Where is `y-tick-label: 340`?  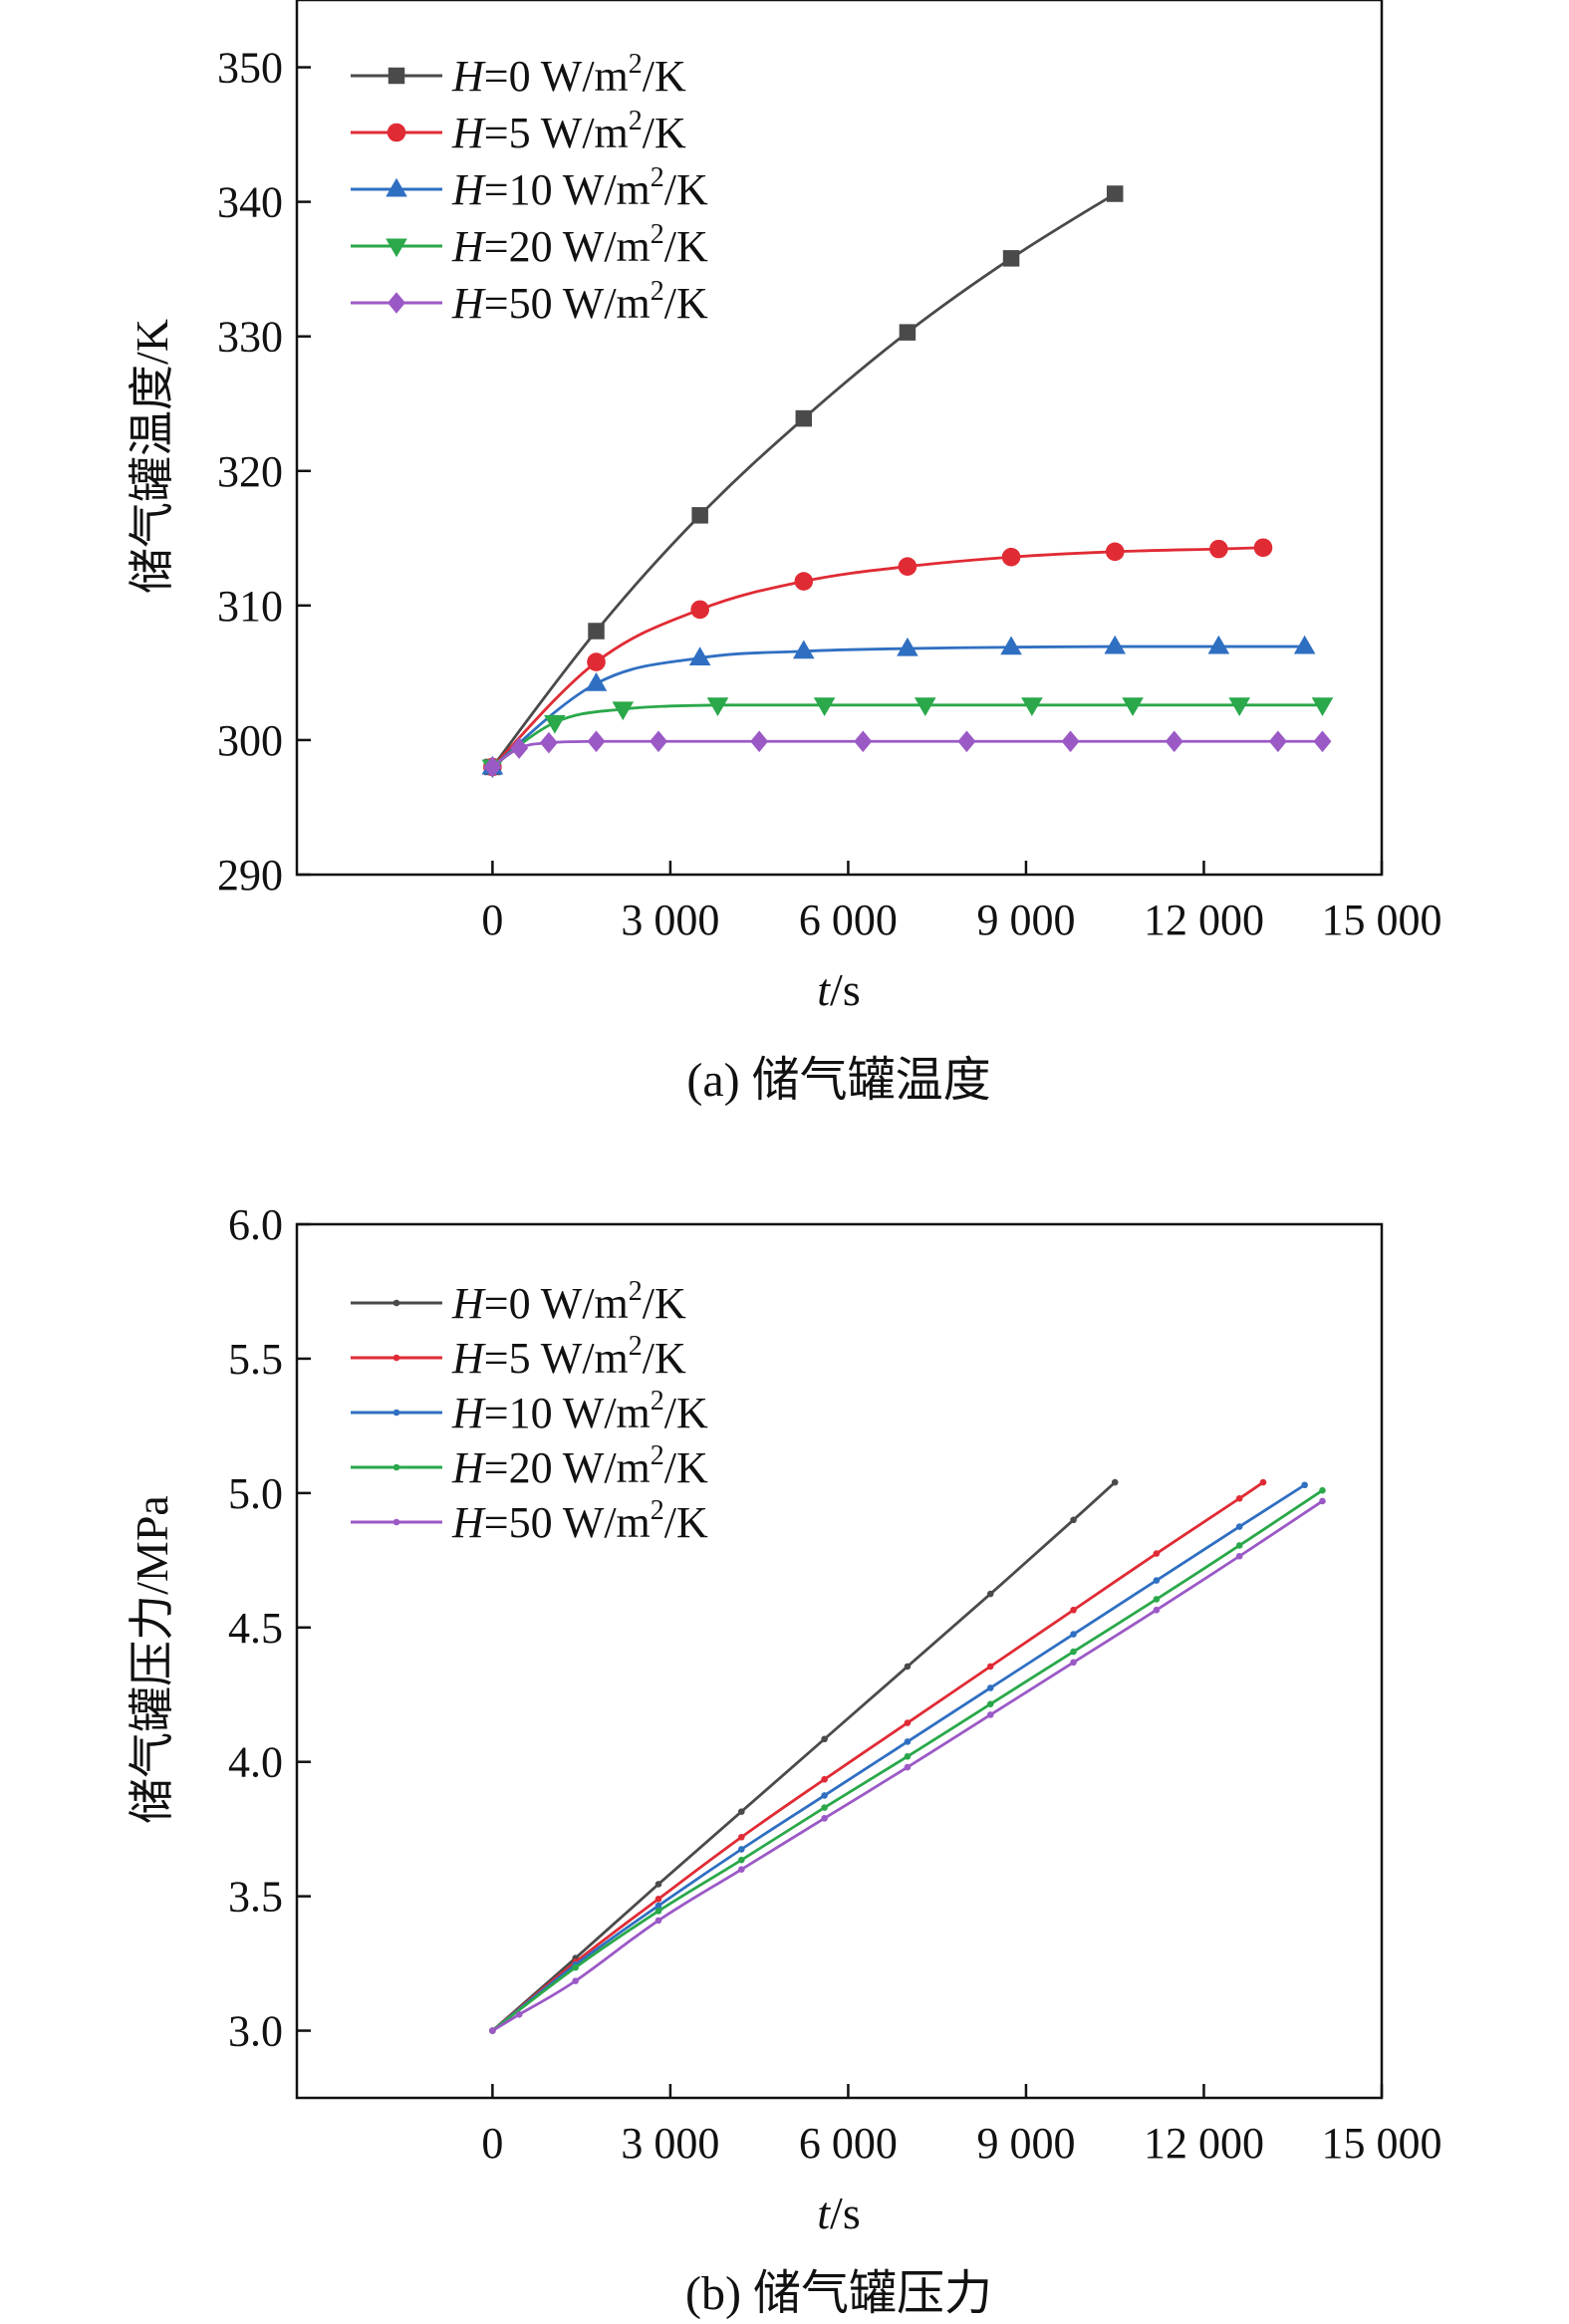 y-tick-label: 340 is located at coordinates (250, 203).